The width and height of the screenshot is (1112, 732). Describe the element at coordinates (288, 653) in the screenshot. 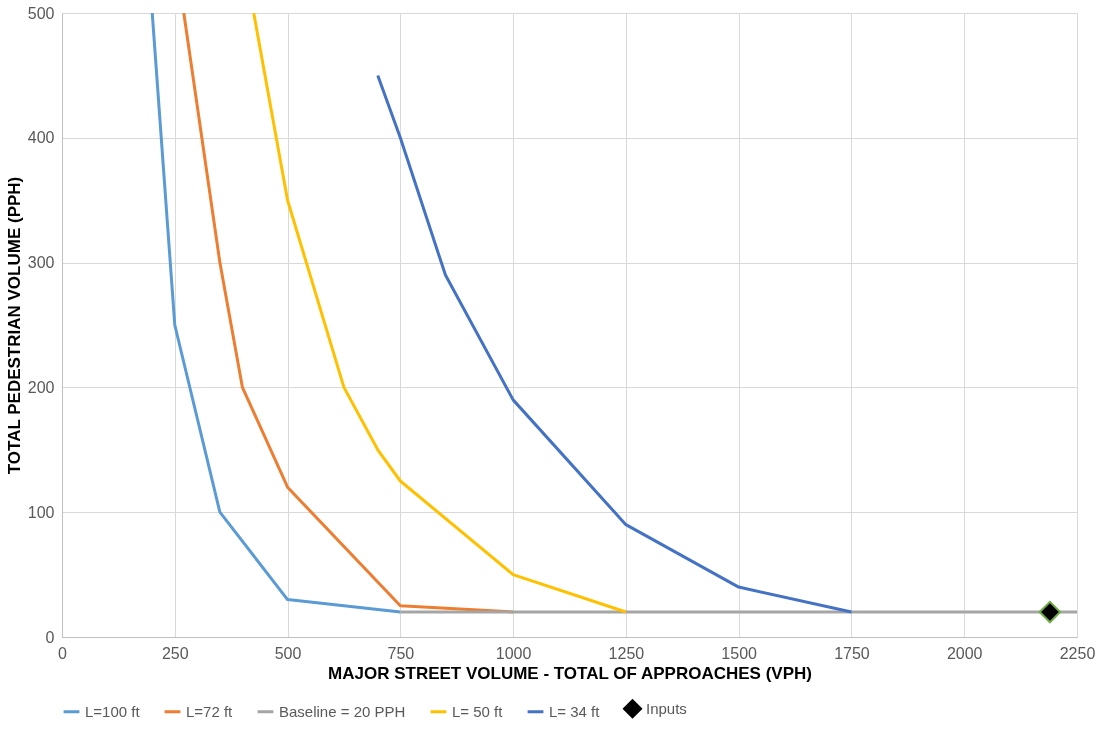

I see `x-tick-label: 500` at that location.